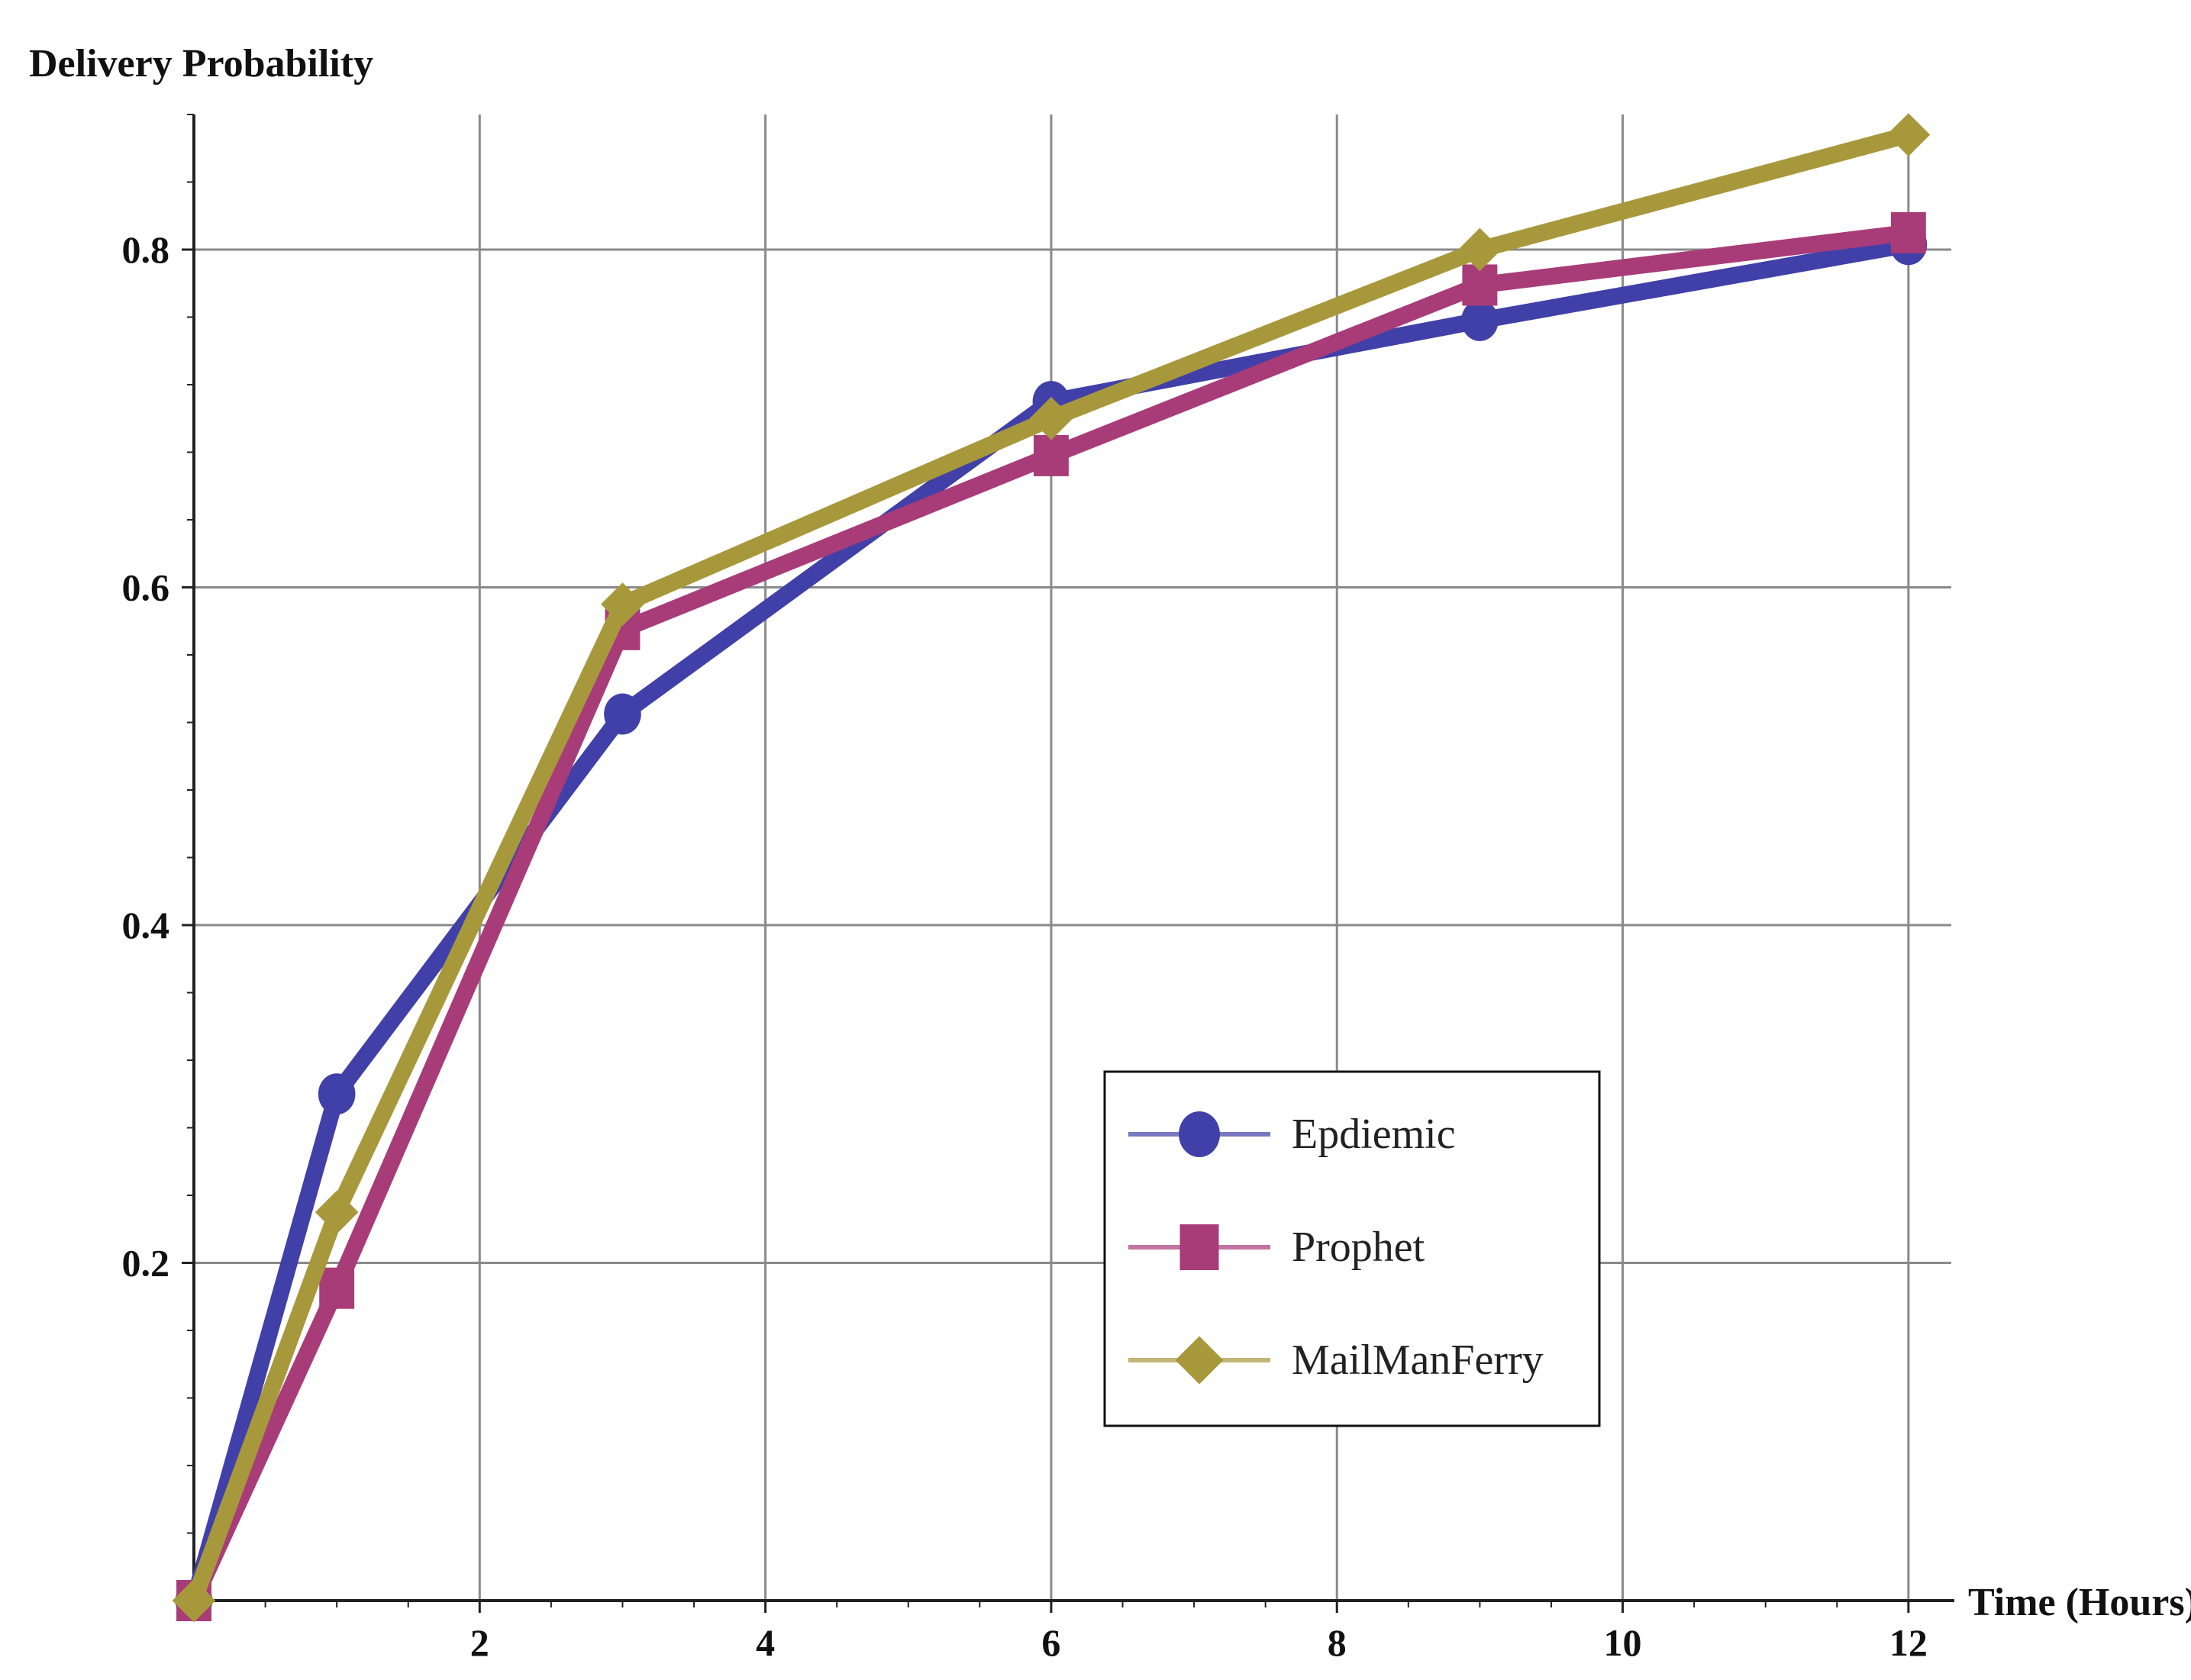  What do you see at coordinates (1276, 1247) in the screenshot?
I see `legend-item-prophet: Prophet` at bounding box center [1276, 1247].